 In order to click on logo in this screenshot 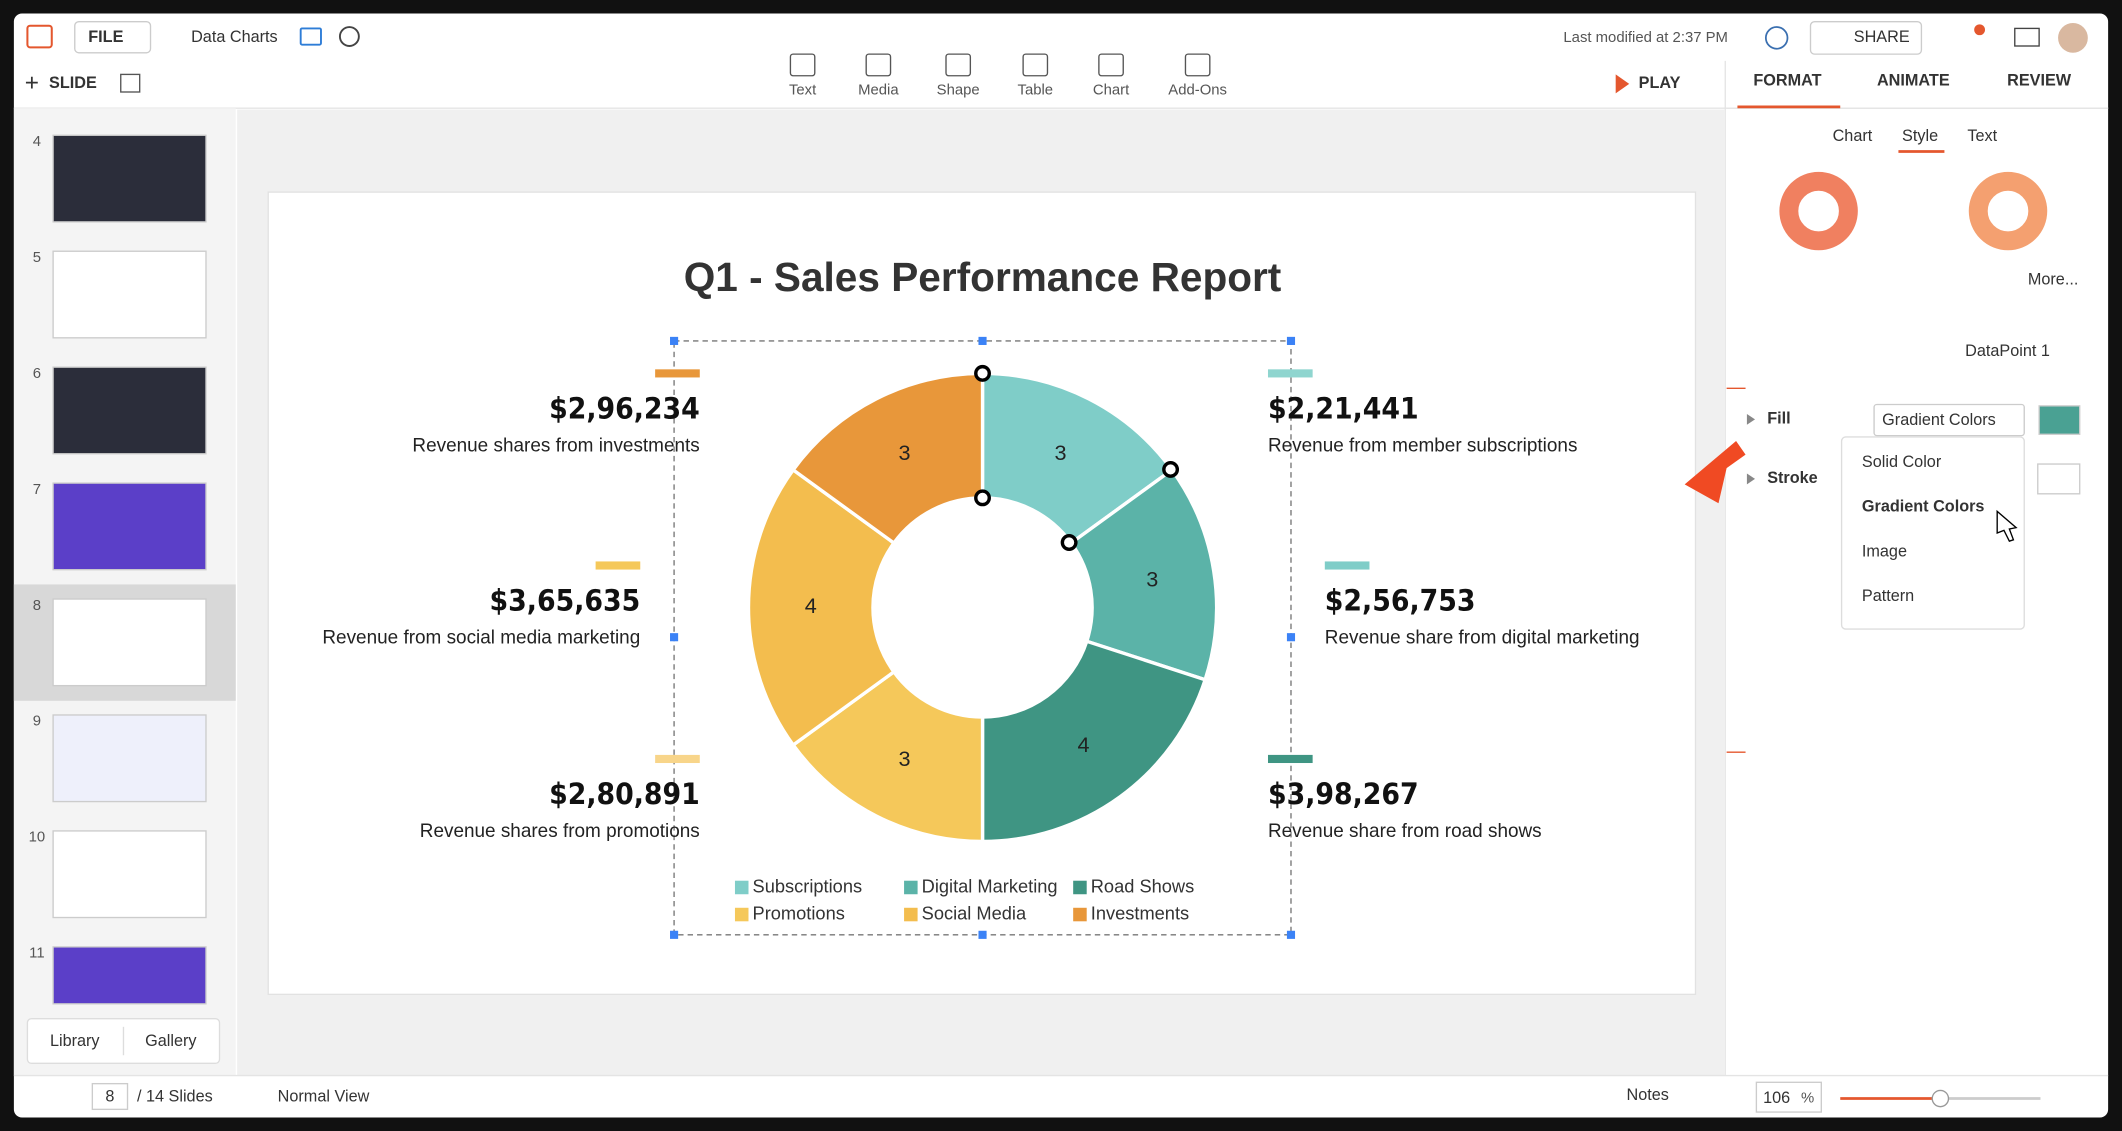, I will do `click(39, 36)`.